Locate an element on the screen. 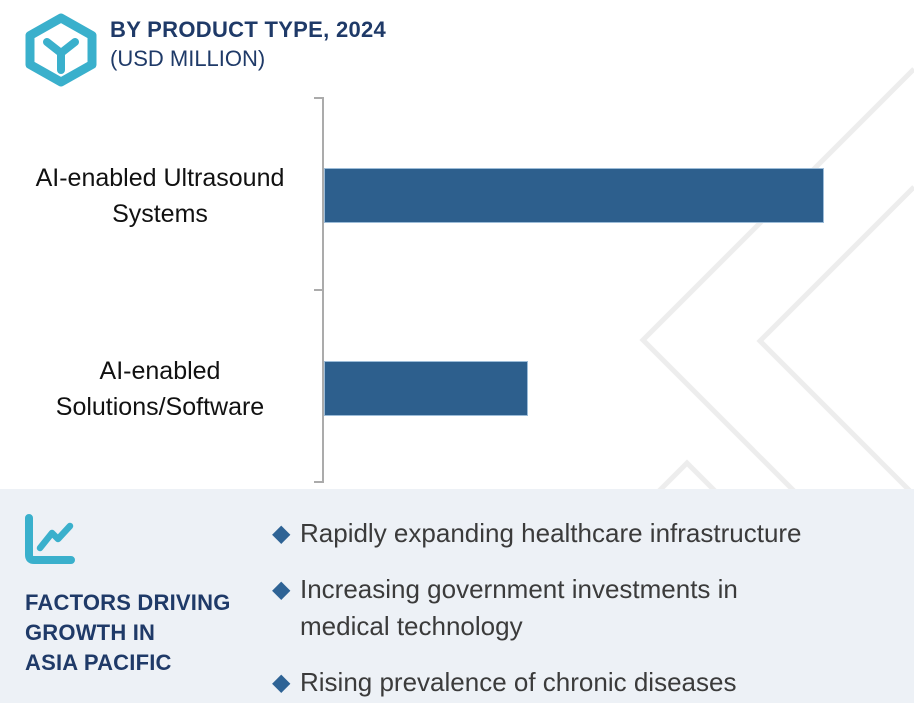  factor-text: Rising prevalence of chronic diseases is located at coordinates (518, 682).